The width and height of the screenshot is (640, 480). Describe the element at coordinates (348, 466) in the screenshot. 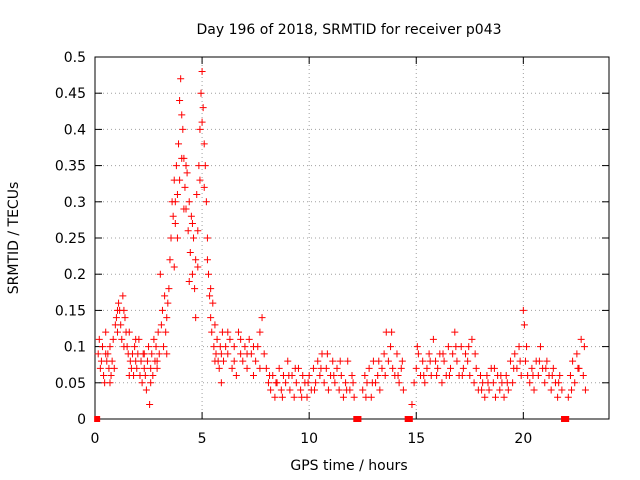

I see `x-axis-label: GPS time / hours` at that location.